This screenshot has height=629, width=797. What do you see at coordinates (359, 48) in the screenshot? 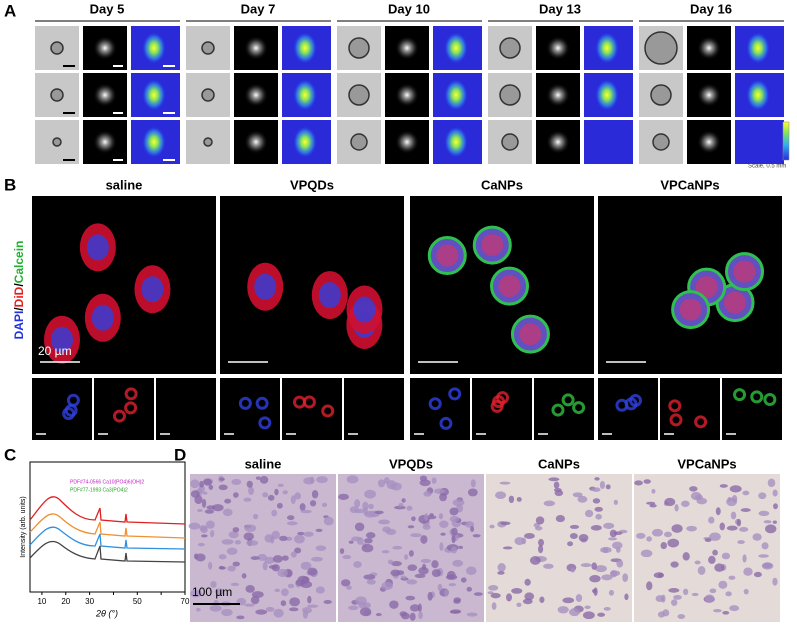
I see `spheroid` at bounding box center [359, 48].